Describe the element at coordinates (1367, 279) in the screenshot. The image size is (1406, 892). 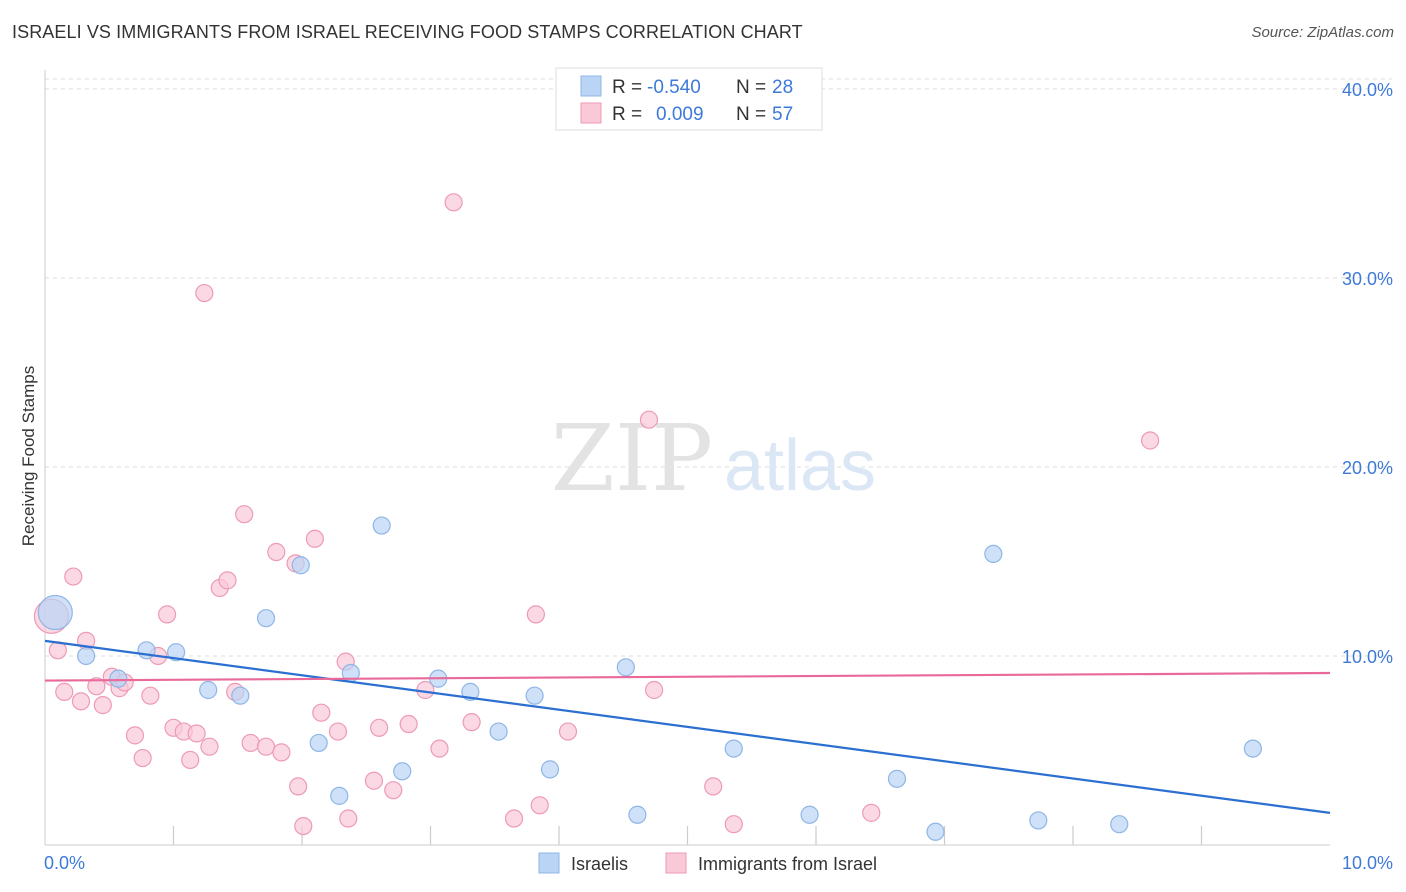
I see `y-tick-label-2: 30.0%` at that location.